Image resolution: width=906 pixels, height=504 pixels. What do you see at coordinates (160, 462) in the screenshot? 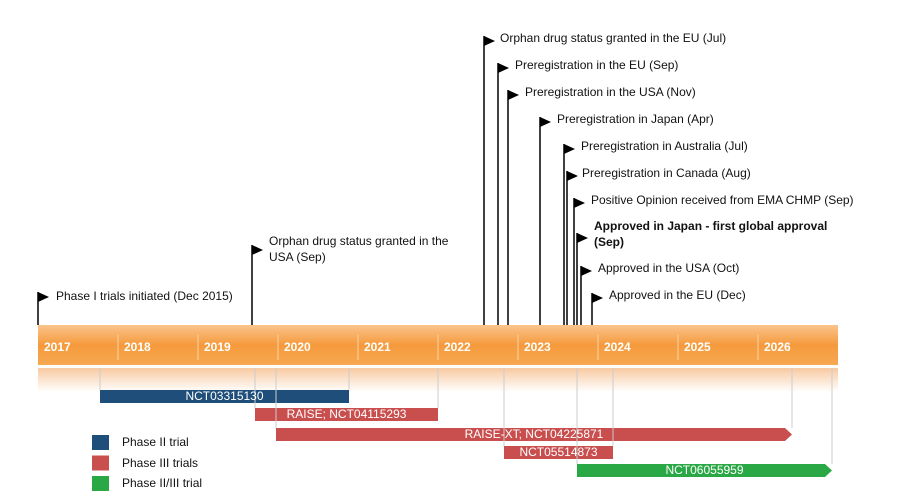
I see `legend-label: Phase III trials` at bounding box center [160, 462].